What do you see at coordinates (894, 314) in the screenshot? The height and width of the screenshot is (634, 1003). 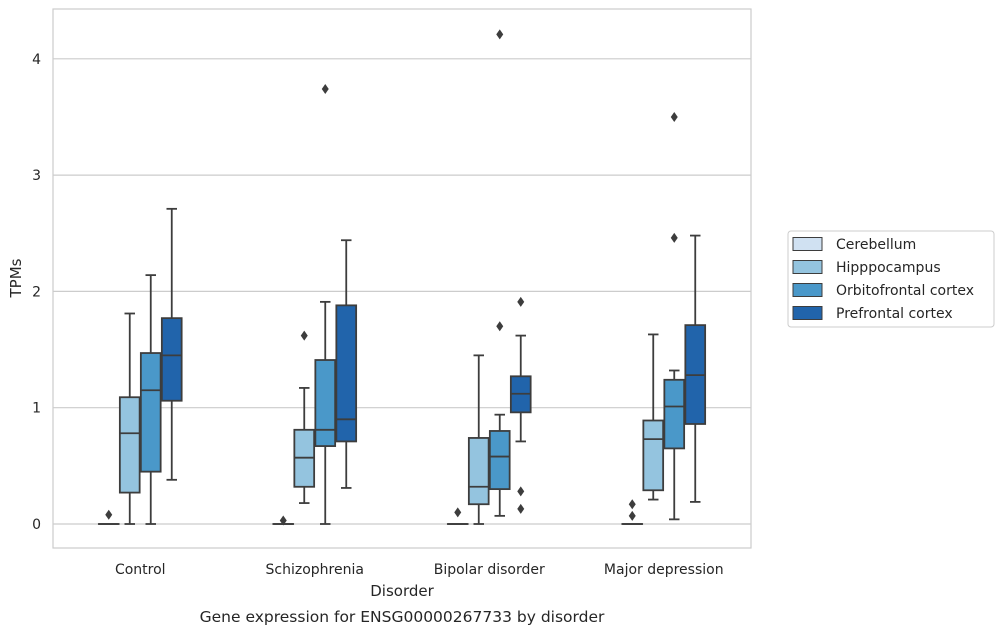 I see `legend-label-3: Prefrontal cortex` at bounding box center [894, 314].